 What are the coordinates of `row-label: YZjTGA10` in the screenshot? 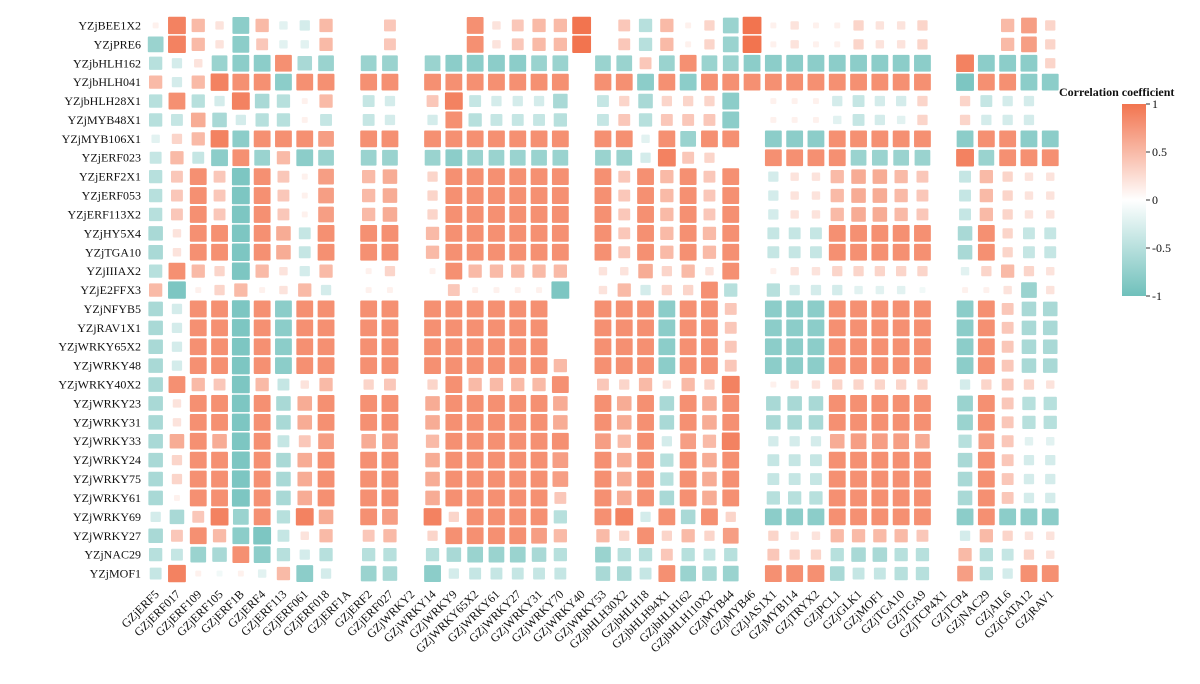 It's located at (113, 252).